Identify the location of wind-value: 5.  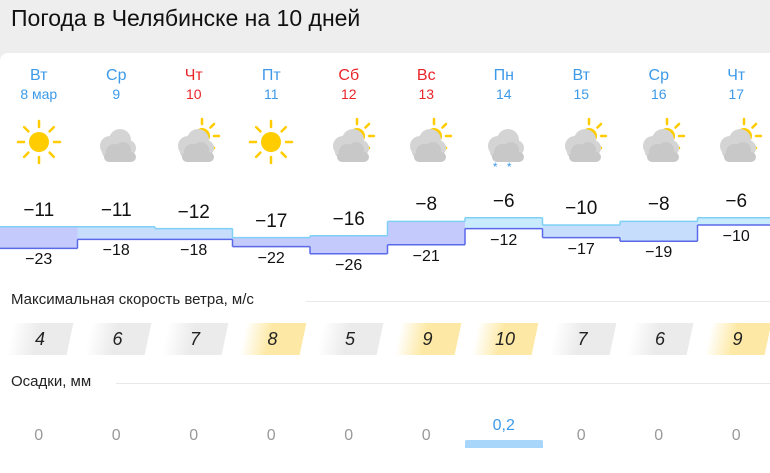
(350, 339).